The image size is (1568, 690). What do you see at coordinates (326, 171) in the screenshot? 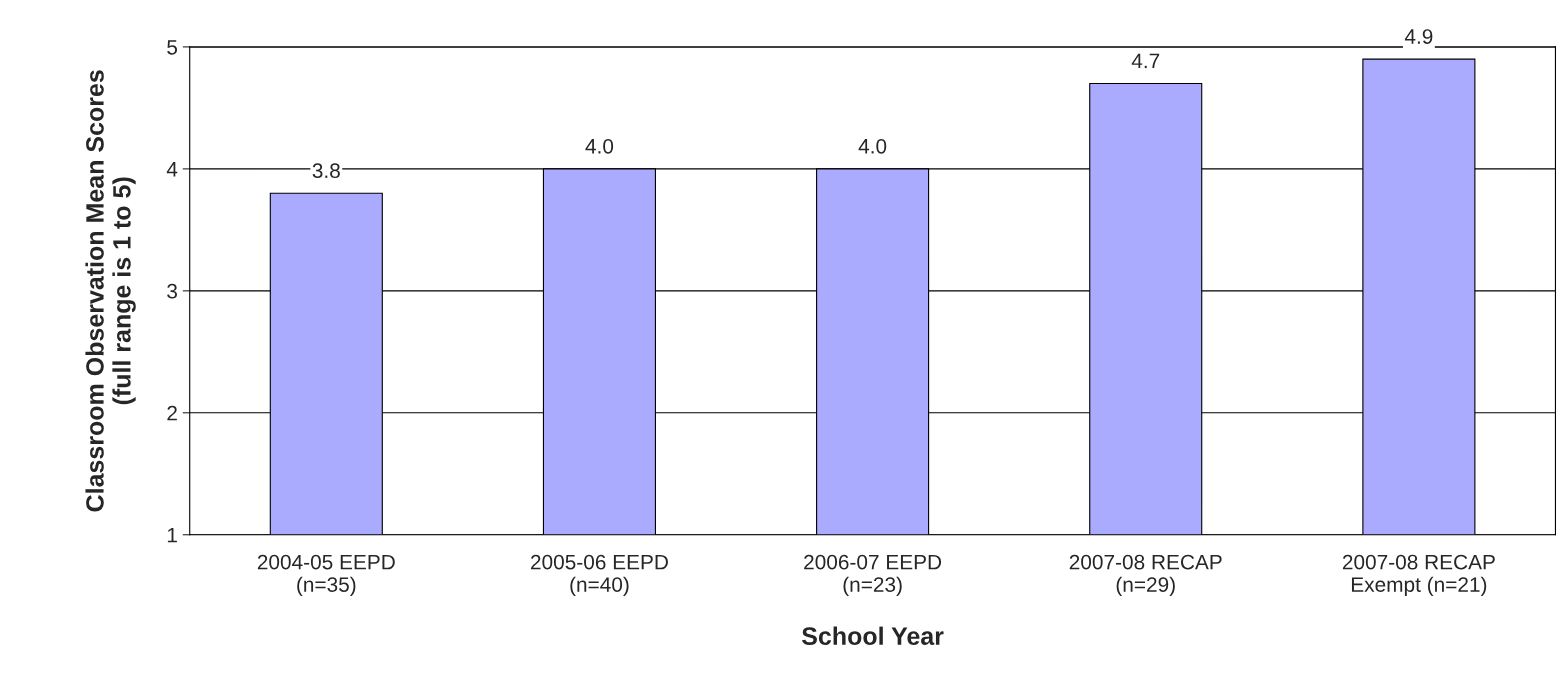
I see `data-label: 3.8` at bounding box center [326, 171].